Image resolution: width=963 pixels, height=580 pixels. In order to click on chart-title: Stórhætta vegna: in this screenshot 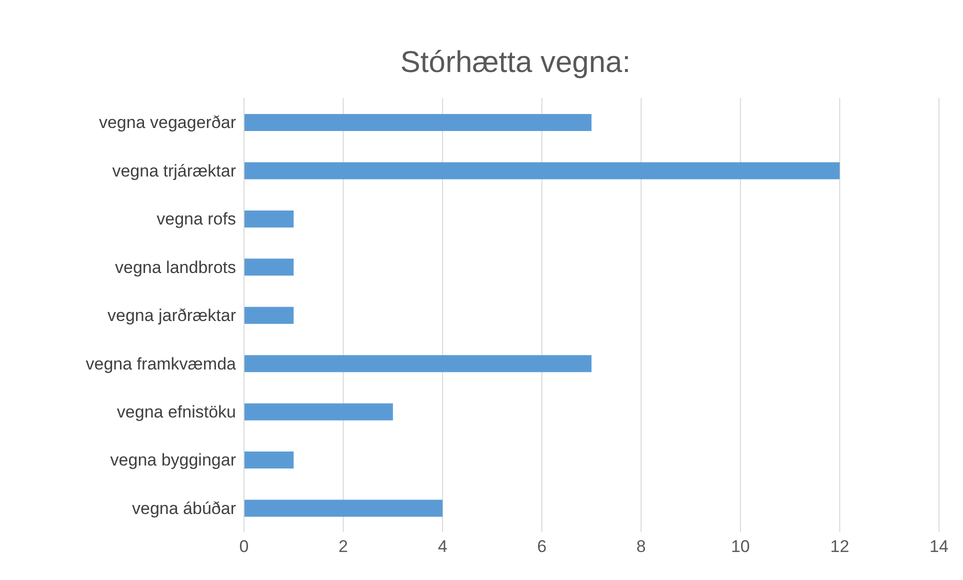, I will do `click(515, 63)`.